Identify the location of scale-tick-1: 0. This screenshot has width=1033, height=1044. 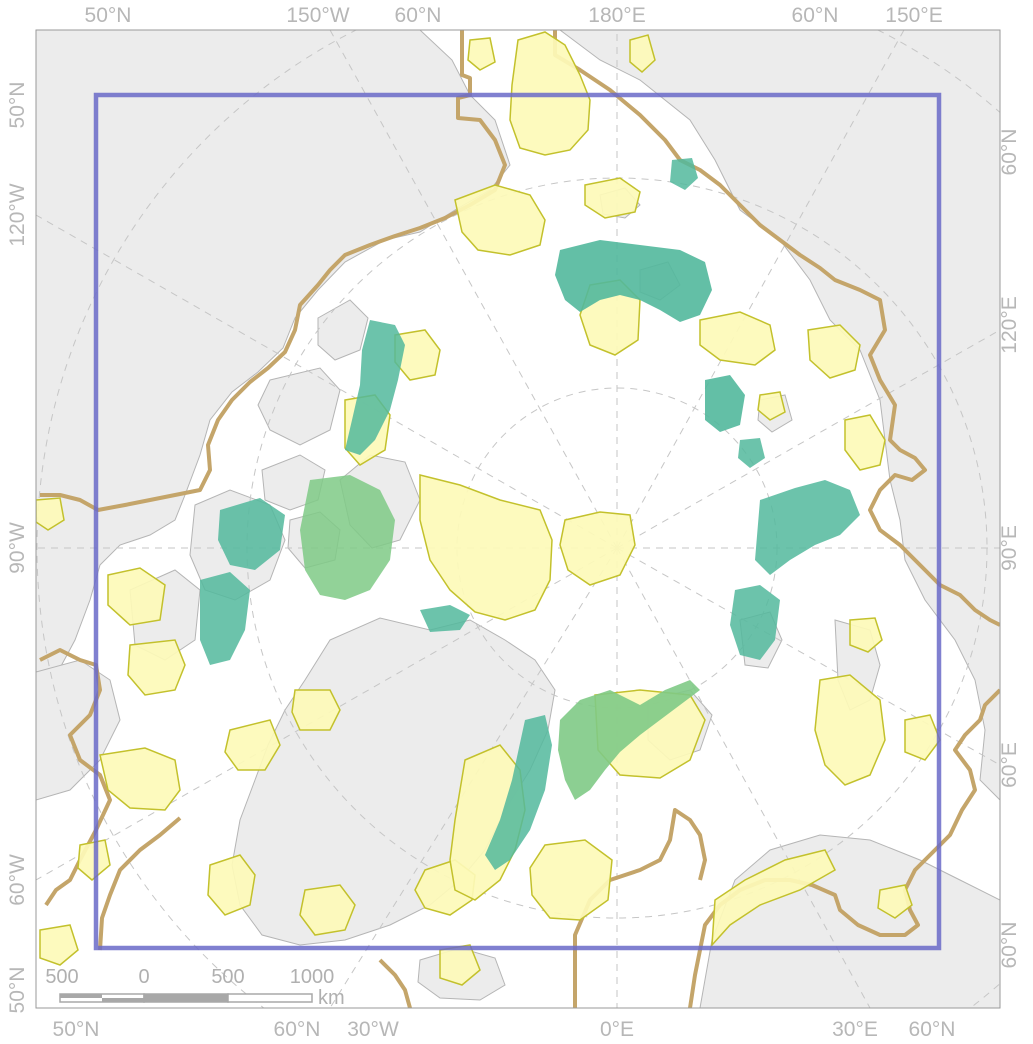
(143, 977).